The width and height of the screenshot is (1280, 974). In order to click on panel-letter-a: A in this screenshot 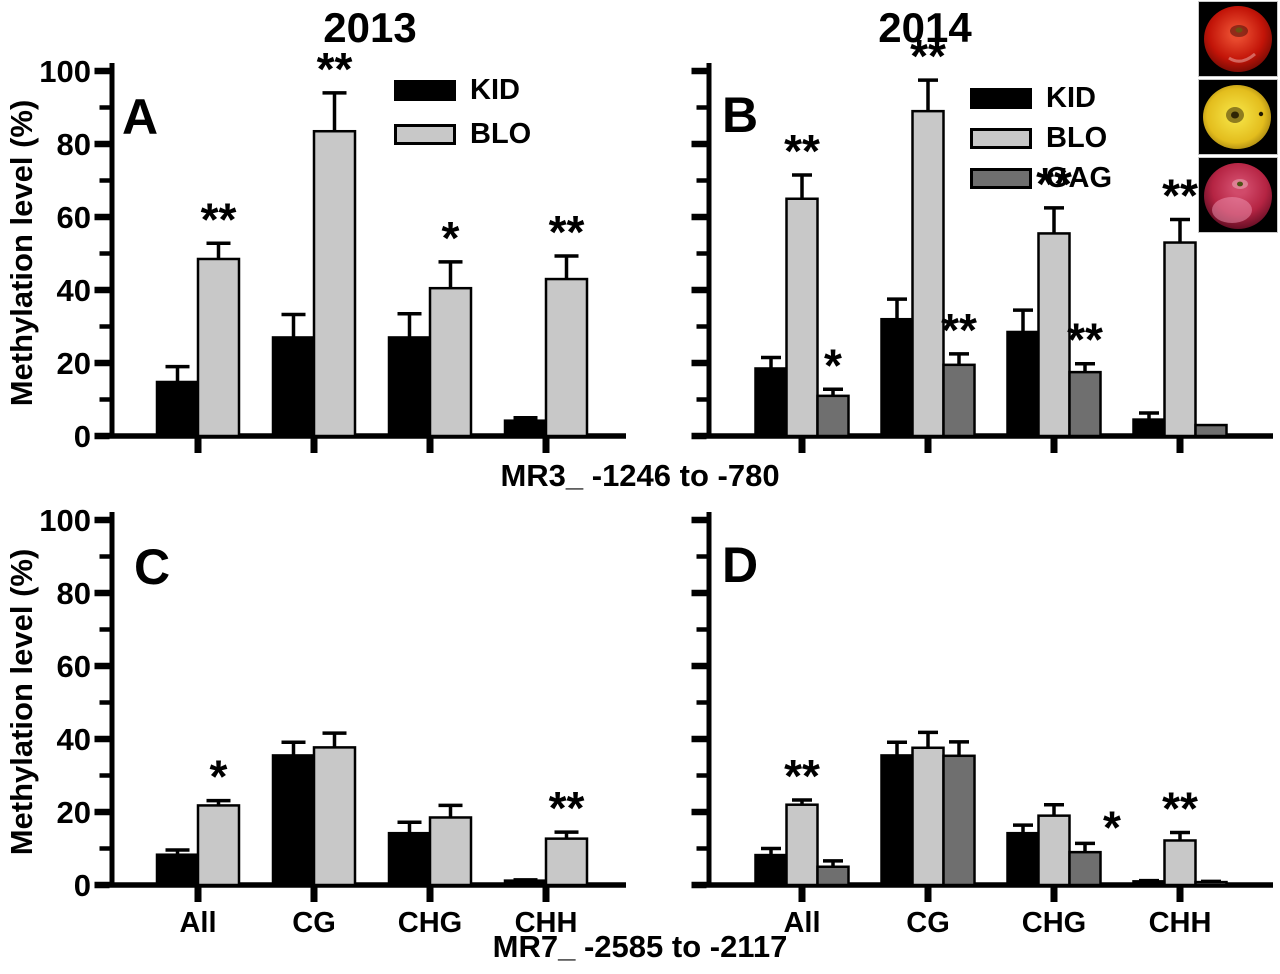, I will do `click(140, 117)`.